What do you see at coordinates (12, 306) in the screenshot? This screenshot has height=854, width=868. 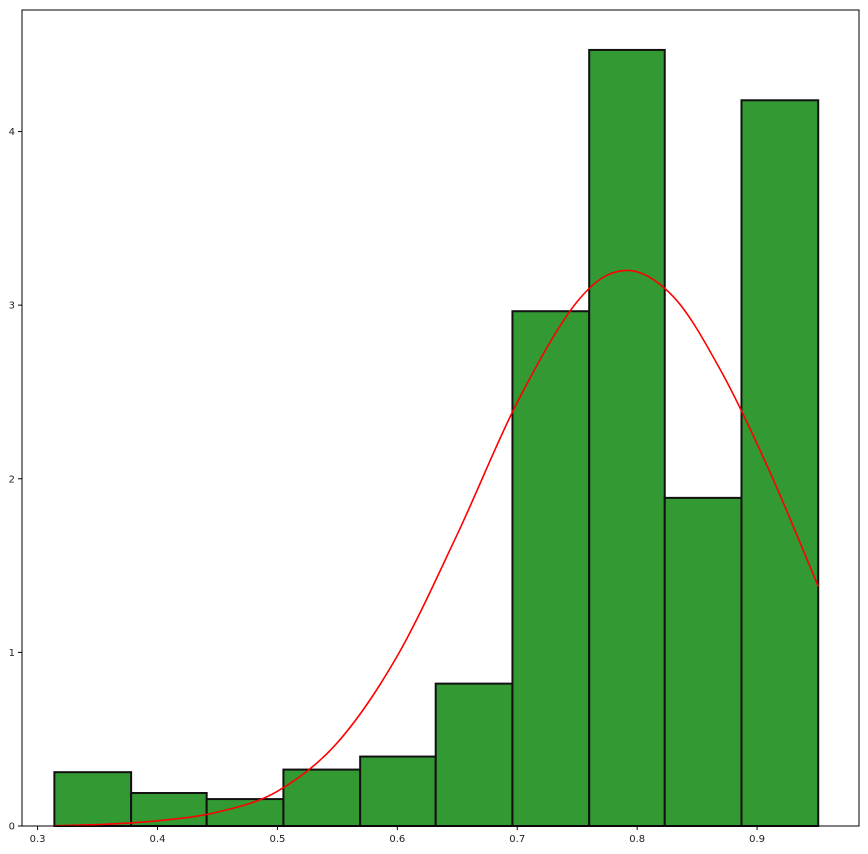 I see `y-tick-label: 3` at bounding box center [12, 306].